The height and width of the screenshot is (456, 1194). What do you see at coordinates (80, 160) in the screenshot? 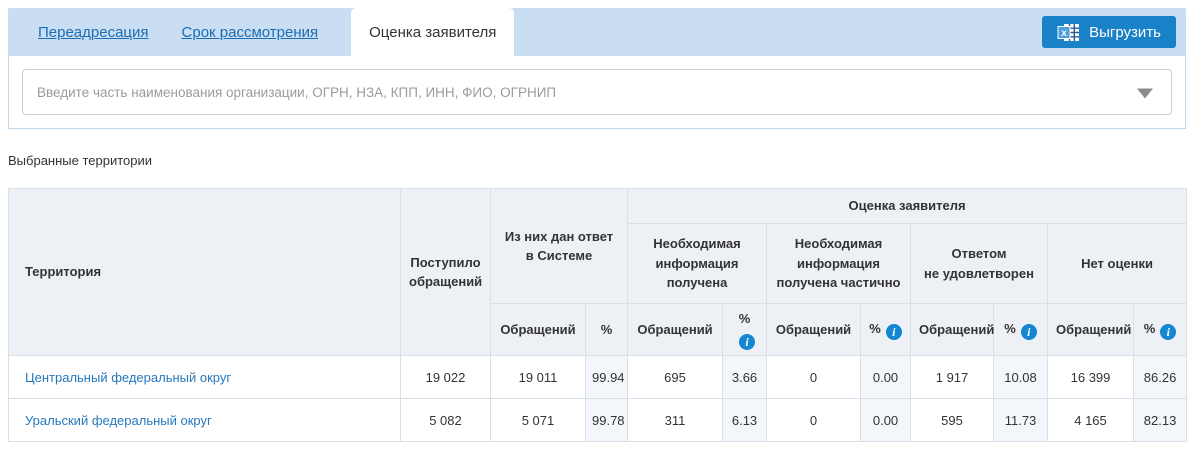
I see `selected-territories-label: Выбранные территории` at bounding box center [80, 160].